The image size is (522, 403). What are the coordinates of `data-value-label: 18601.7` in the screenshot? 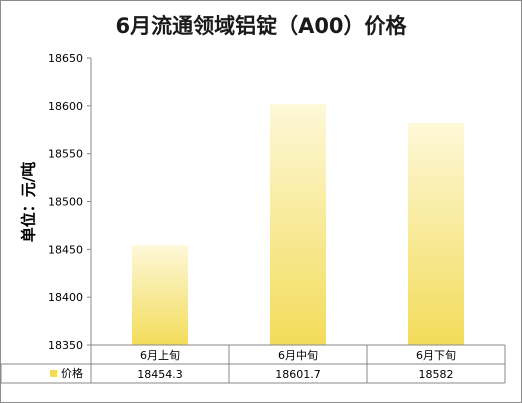 It's located at (298, 374).